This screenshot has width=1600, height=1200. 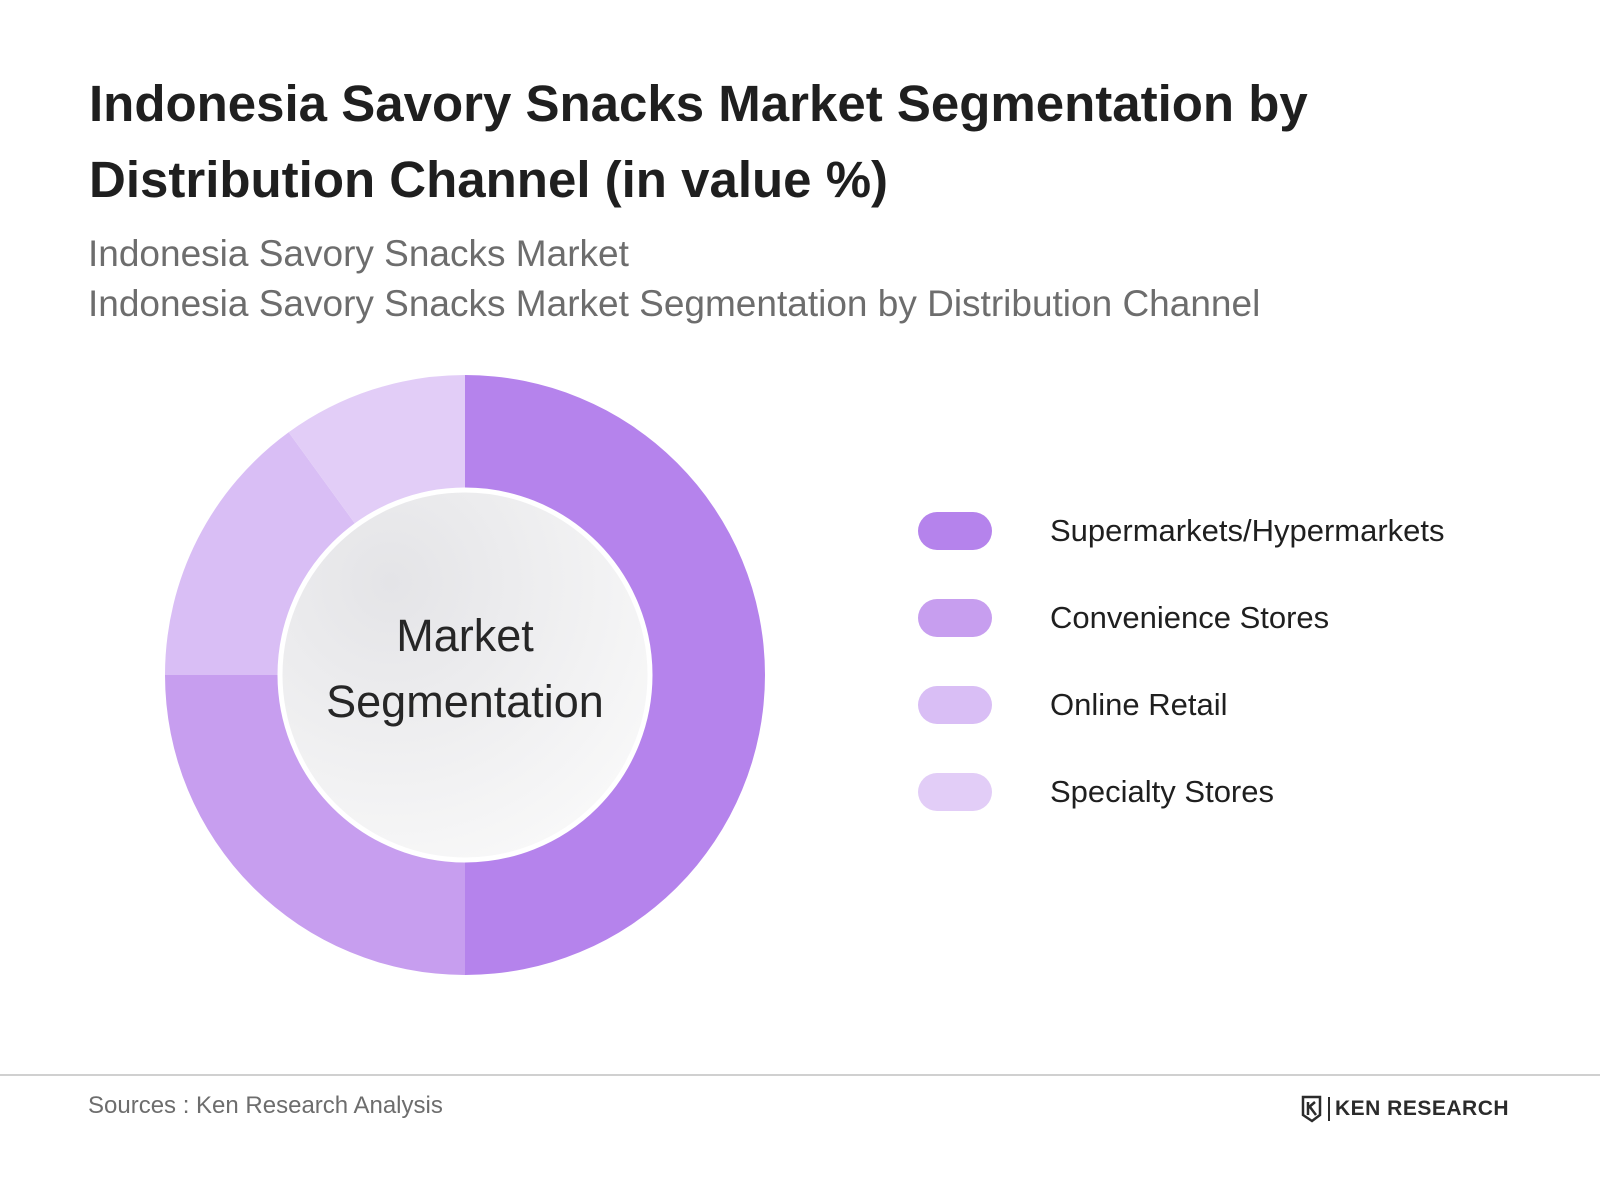 I want to click on donut-slice-specialty-stores, so click(x=376, y=452).